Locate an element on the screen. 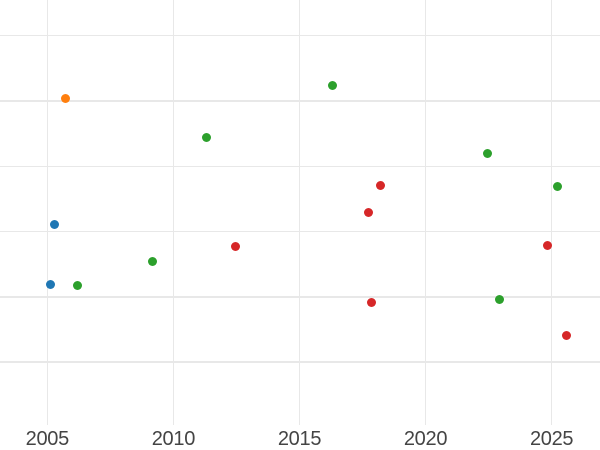 This screenshot has height=450, width=600. x-tick-label: 2015 is located at coordinates (299, 439).